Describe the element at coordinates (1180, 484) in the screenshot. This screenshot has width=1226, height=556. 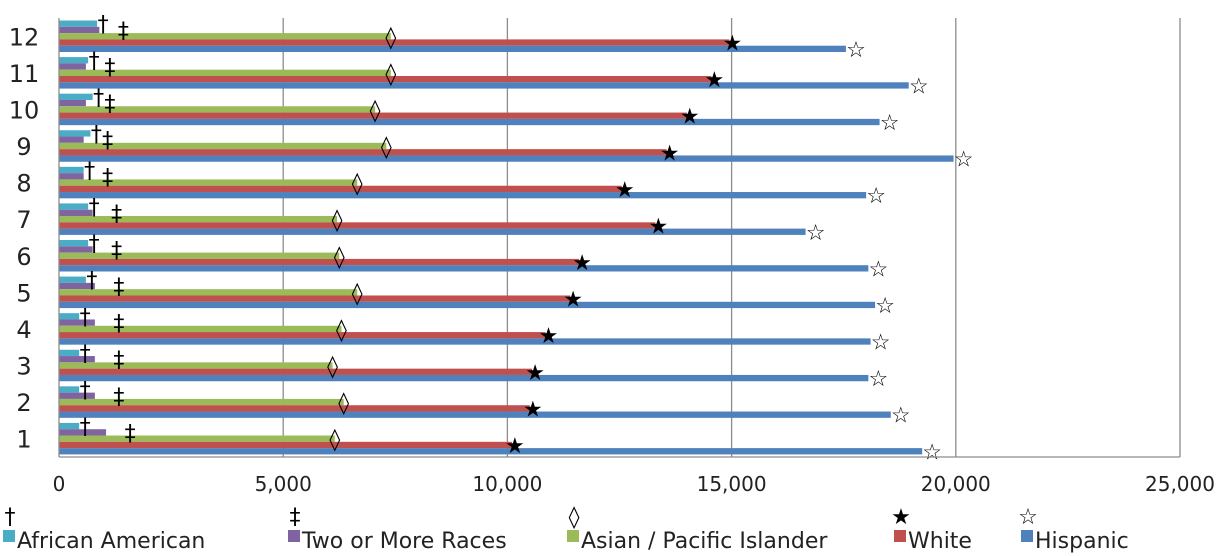
I see `x-tick-label: 25,000` at that location.